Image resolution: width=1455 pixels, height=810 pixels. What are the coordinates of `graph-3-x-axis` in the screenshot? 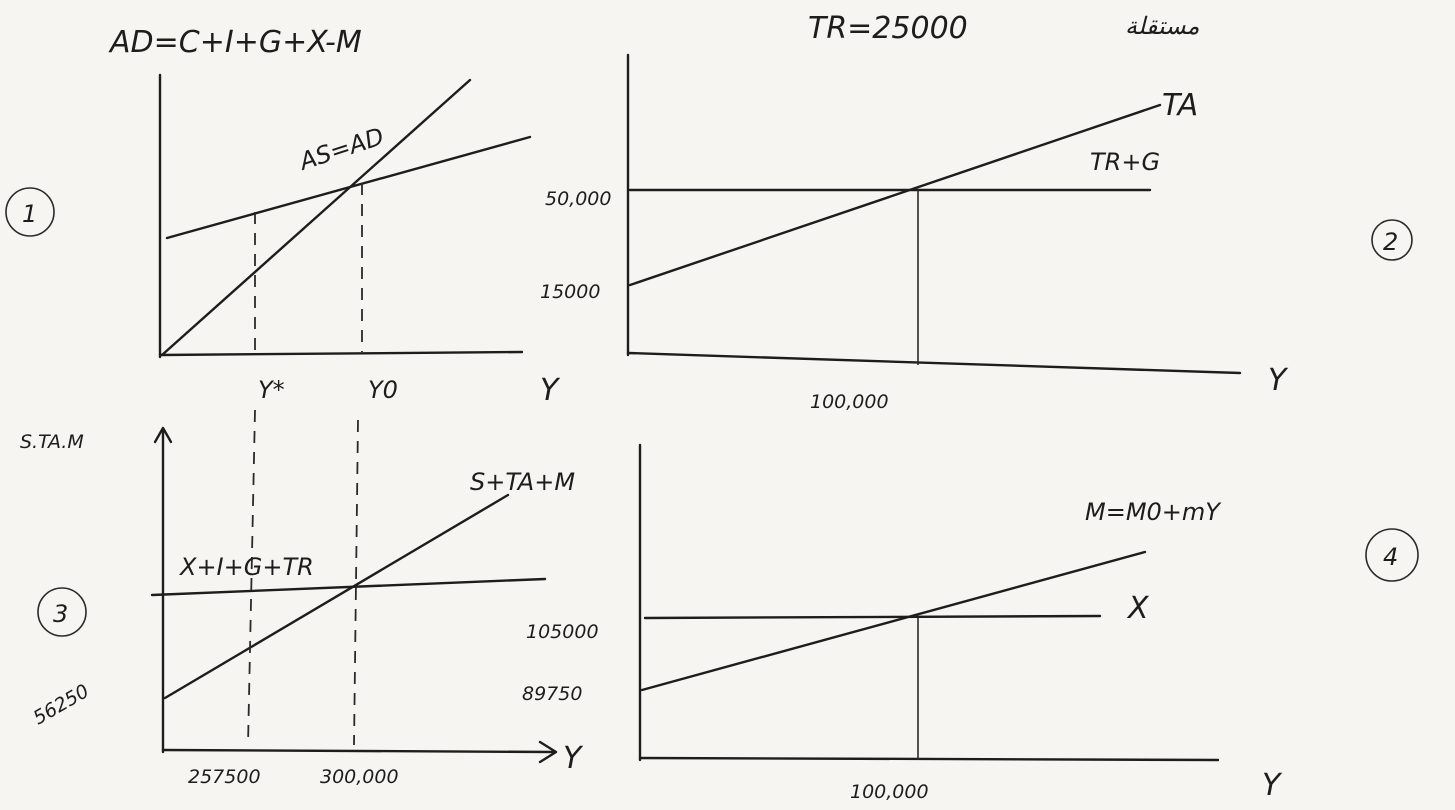 It's located at (359, 751).